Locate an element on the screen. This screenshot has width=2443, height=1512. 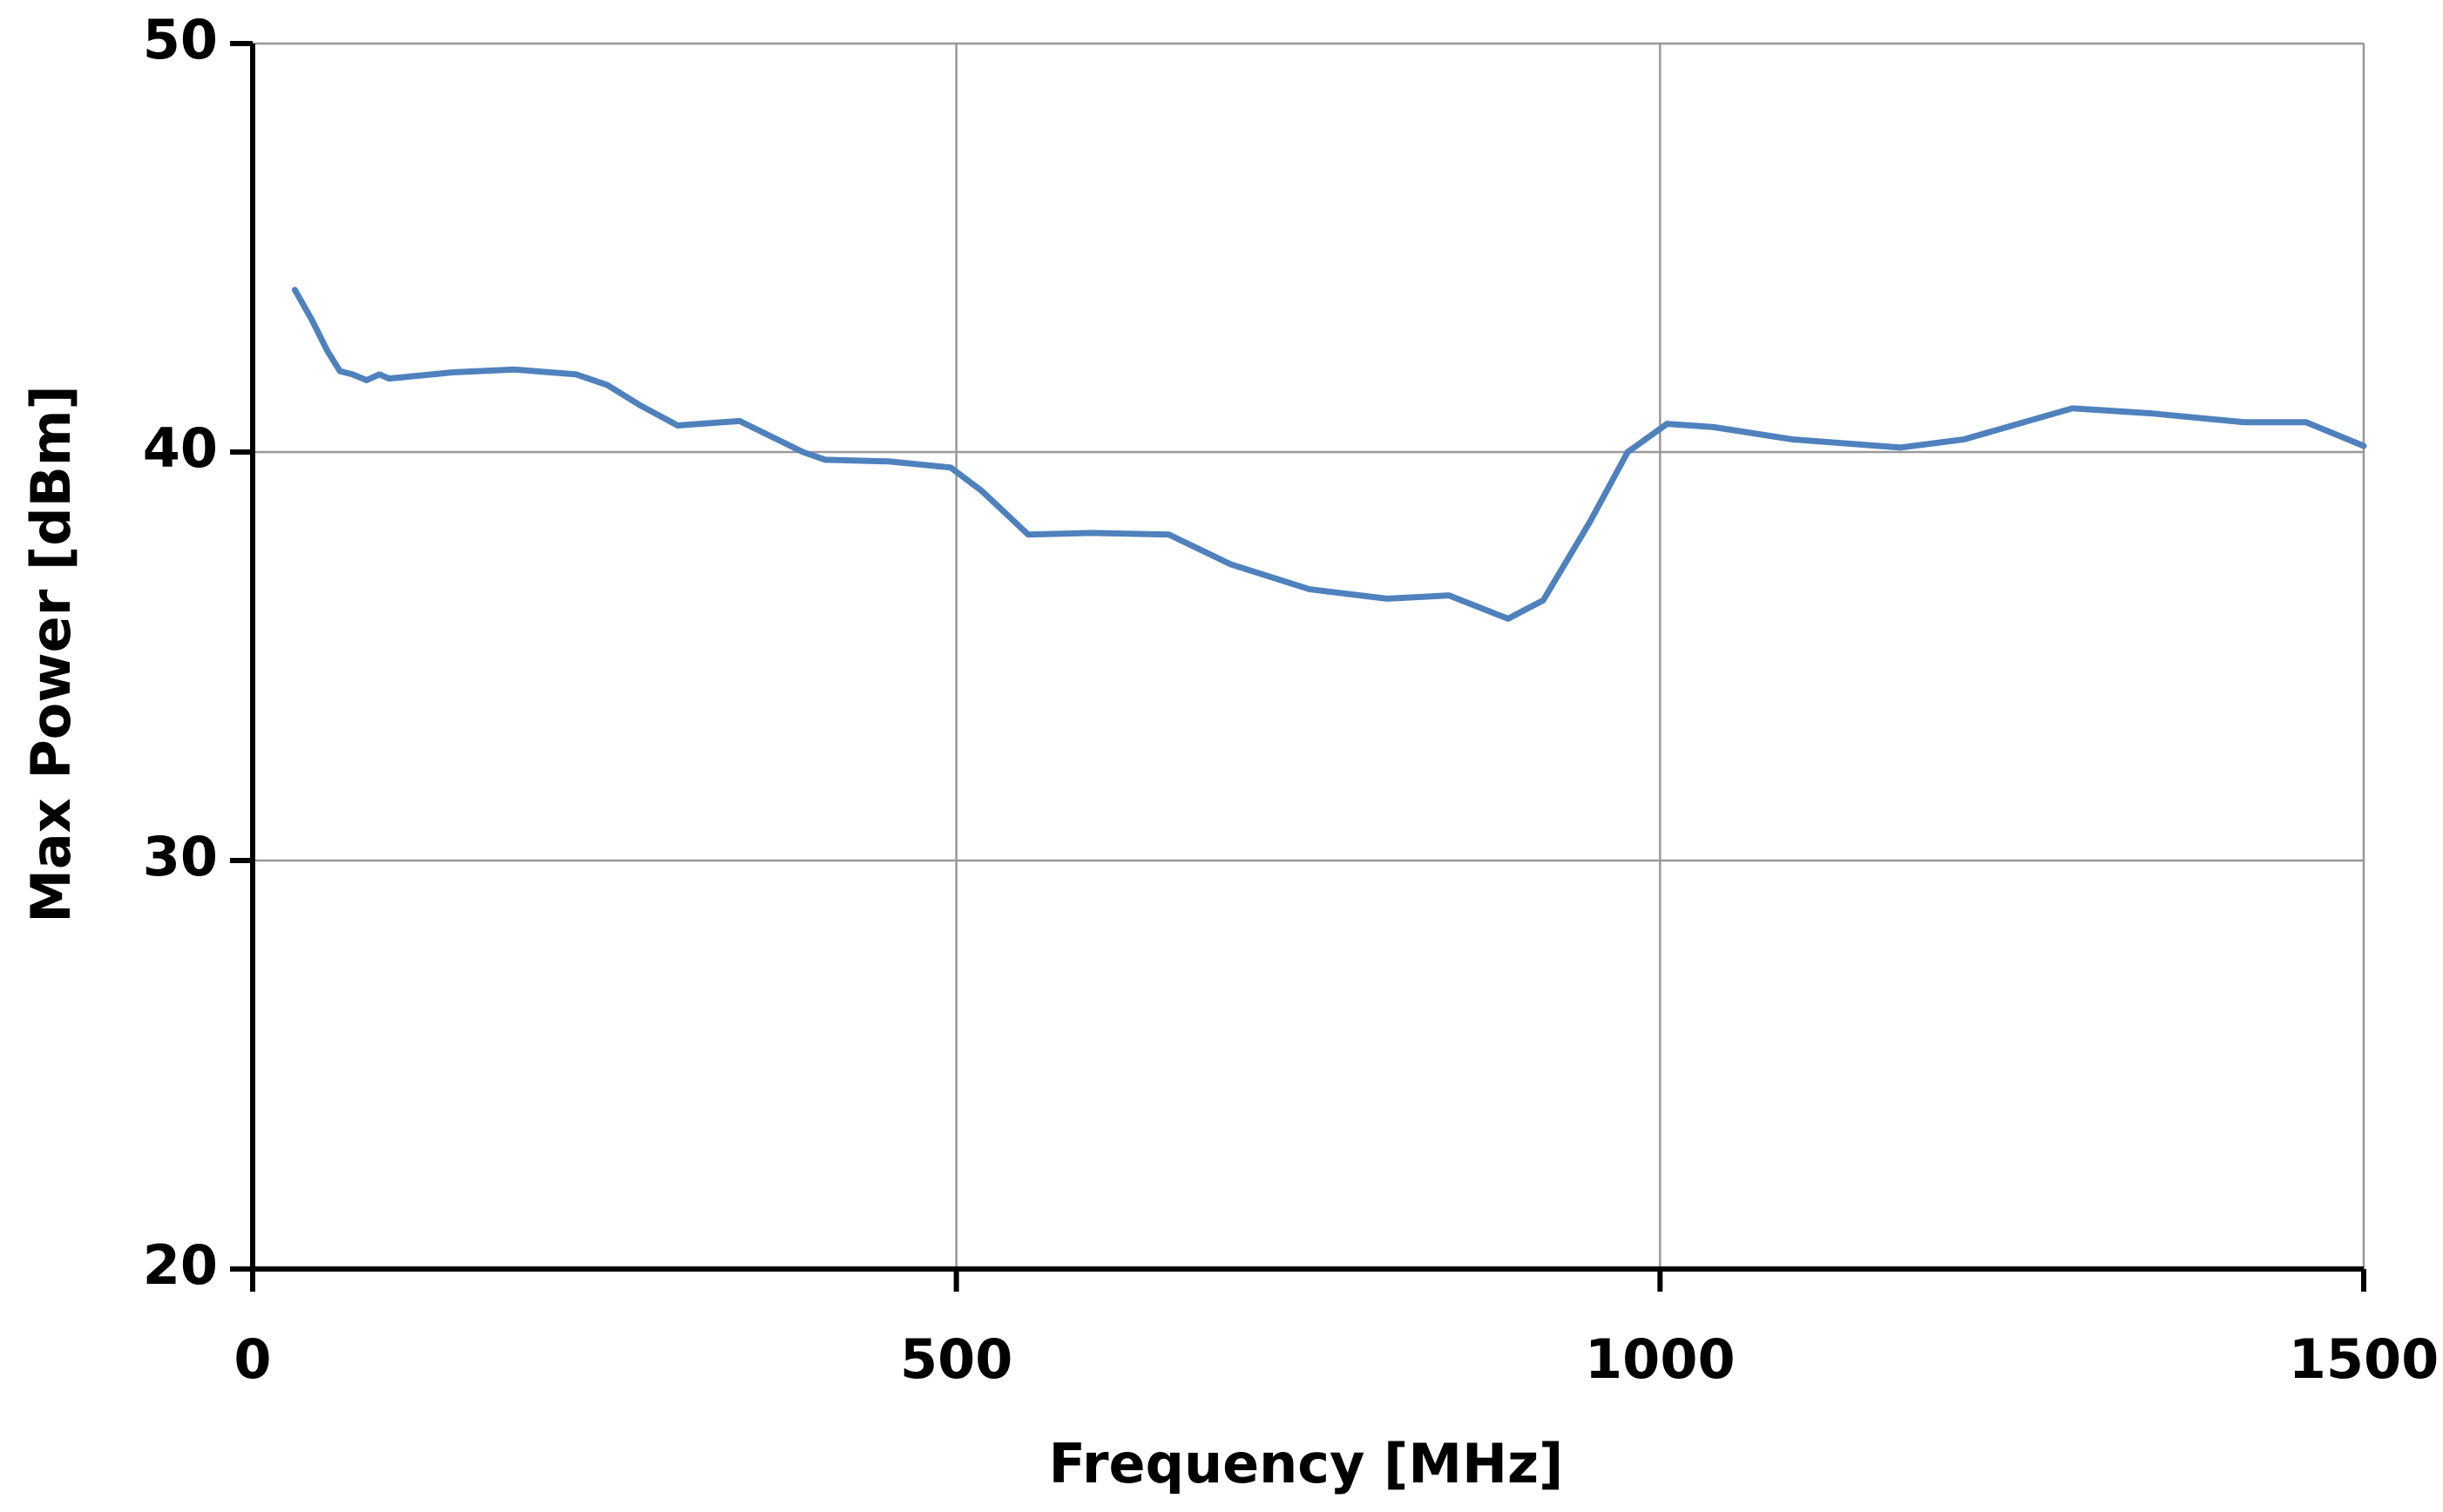
x-tick-label: 1000 is located at coordinates (1660, 1359).